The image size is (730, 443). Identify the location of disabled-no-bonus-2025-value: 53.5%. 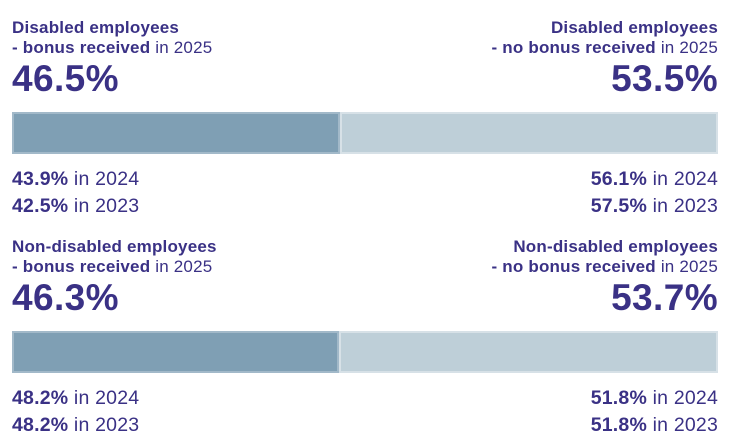
(664, 78).